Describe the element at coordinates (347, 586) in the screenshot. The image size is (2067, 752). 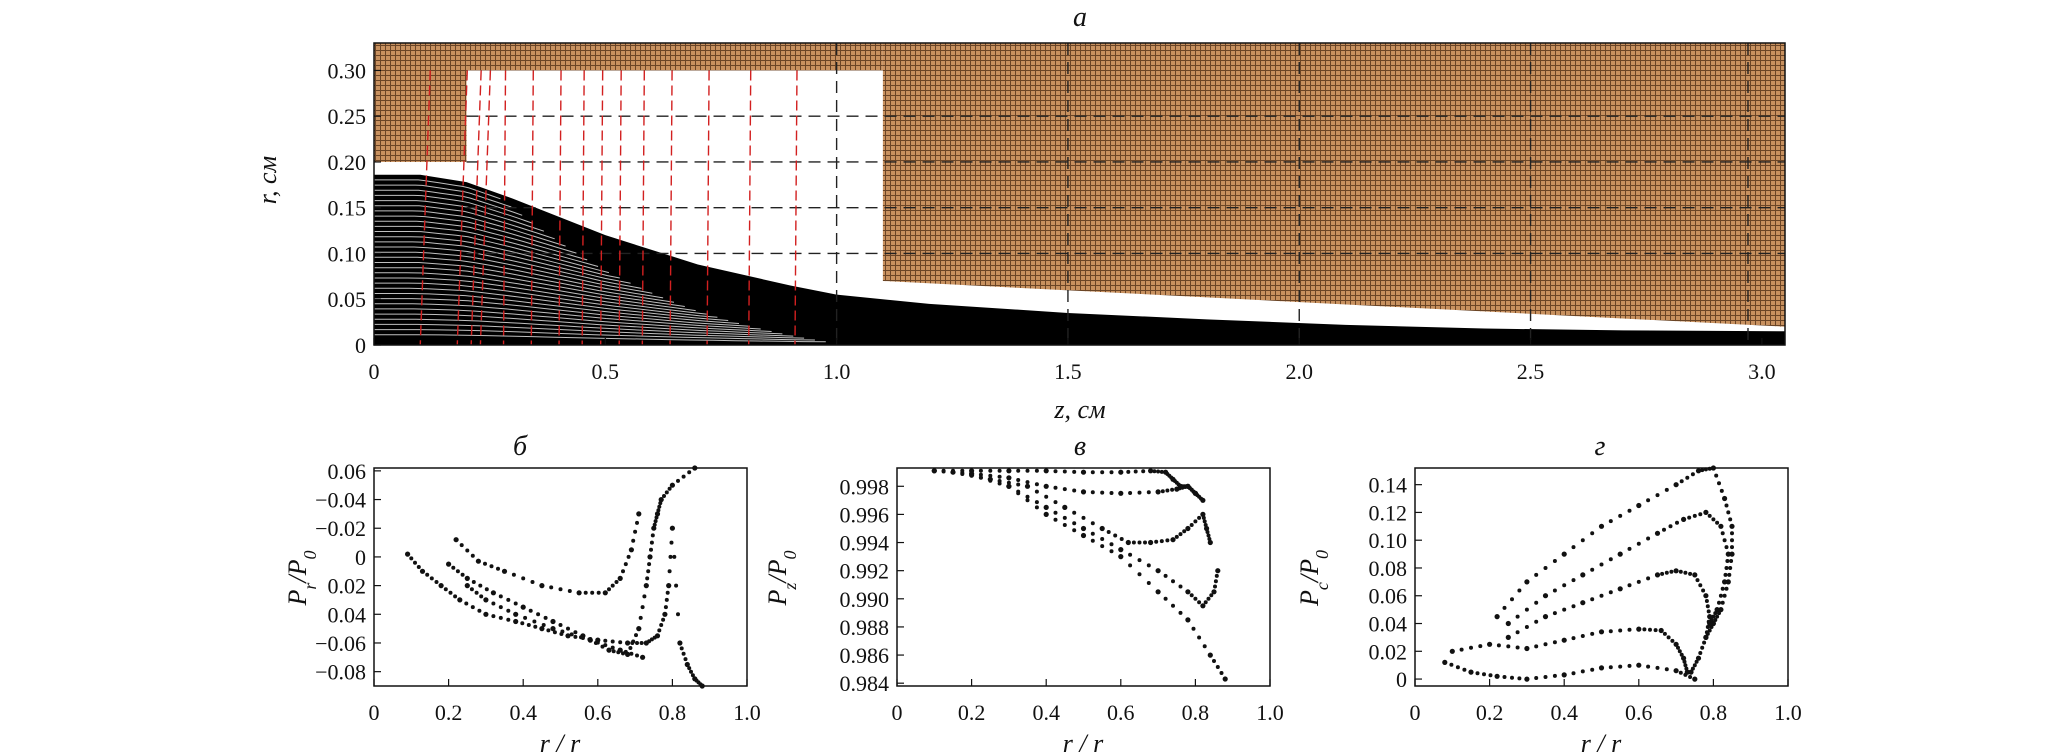
I see `panel-b-y-tick-label: 0.02` at that location.